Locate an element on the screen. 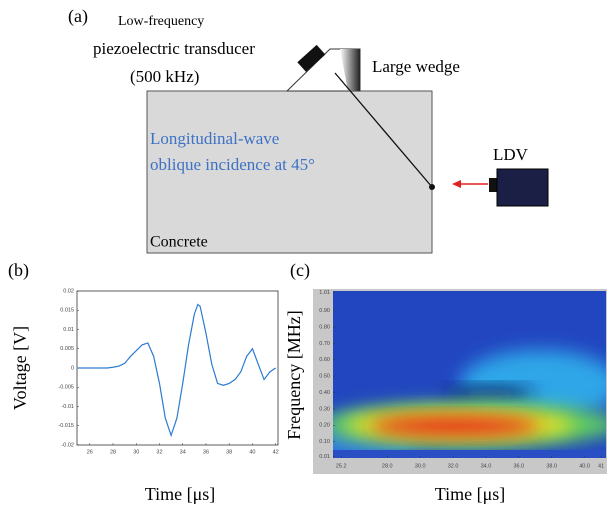 The image size is (608, 510). x-tick-label: 40 is located at coordinates (252, 452).